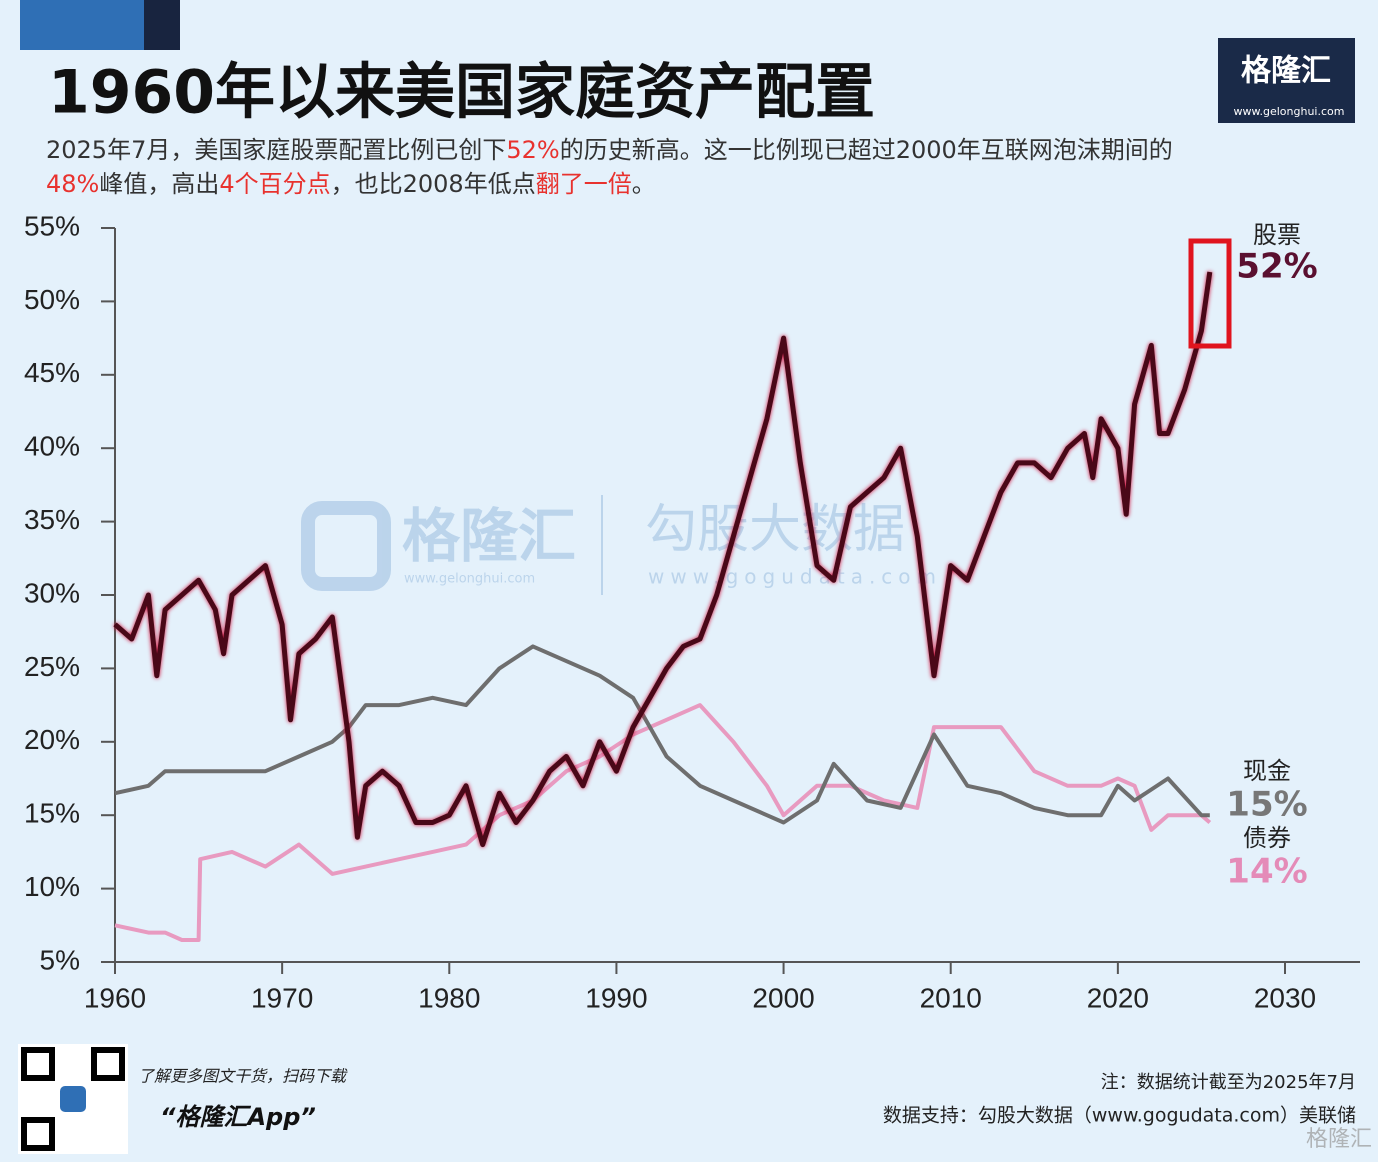 The height and width of the screenshot is (1162, 1378). I want to click on watermark-text: www.gelonghui.com, so click(469, 579).